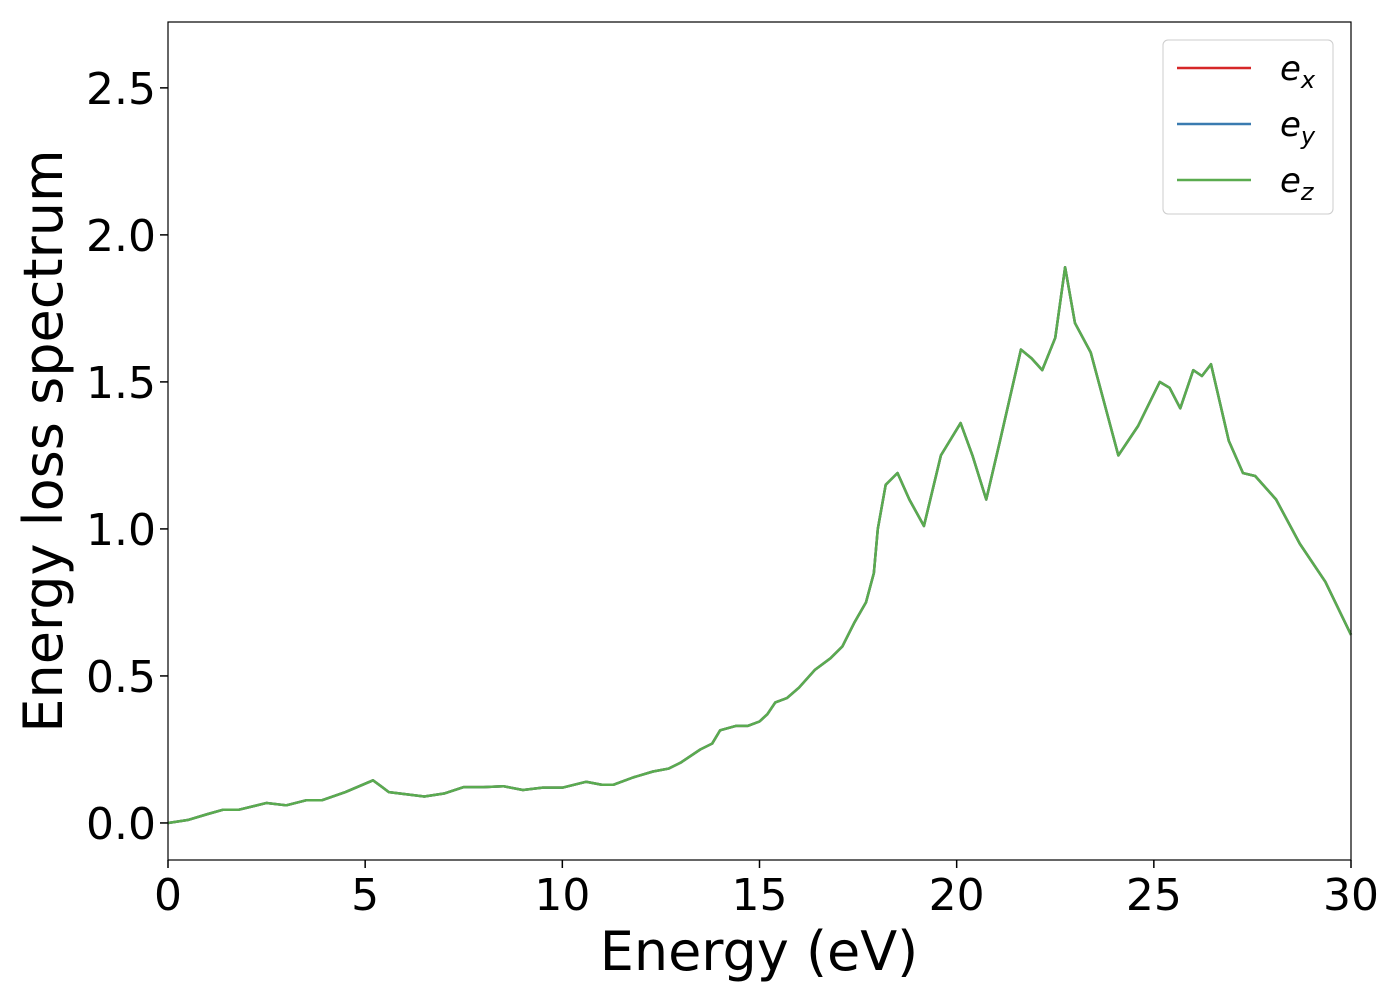  What do you see at coordinates (562, 895) in the screenshot?
I see `x-tick-label: 10` at bounding box center [562, 895].